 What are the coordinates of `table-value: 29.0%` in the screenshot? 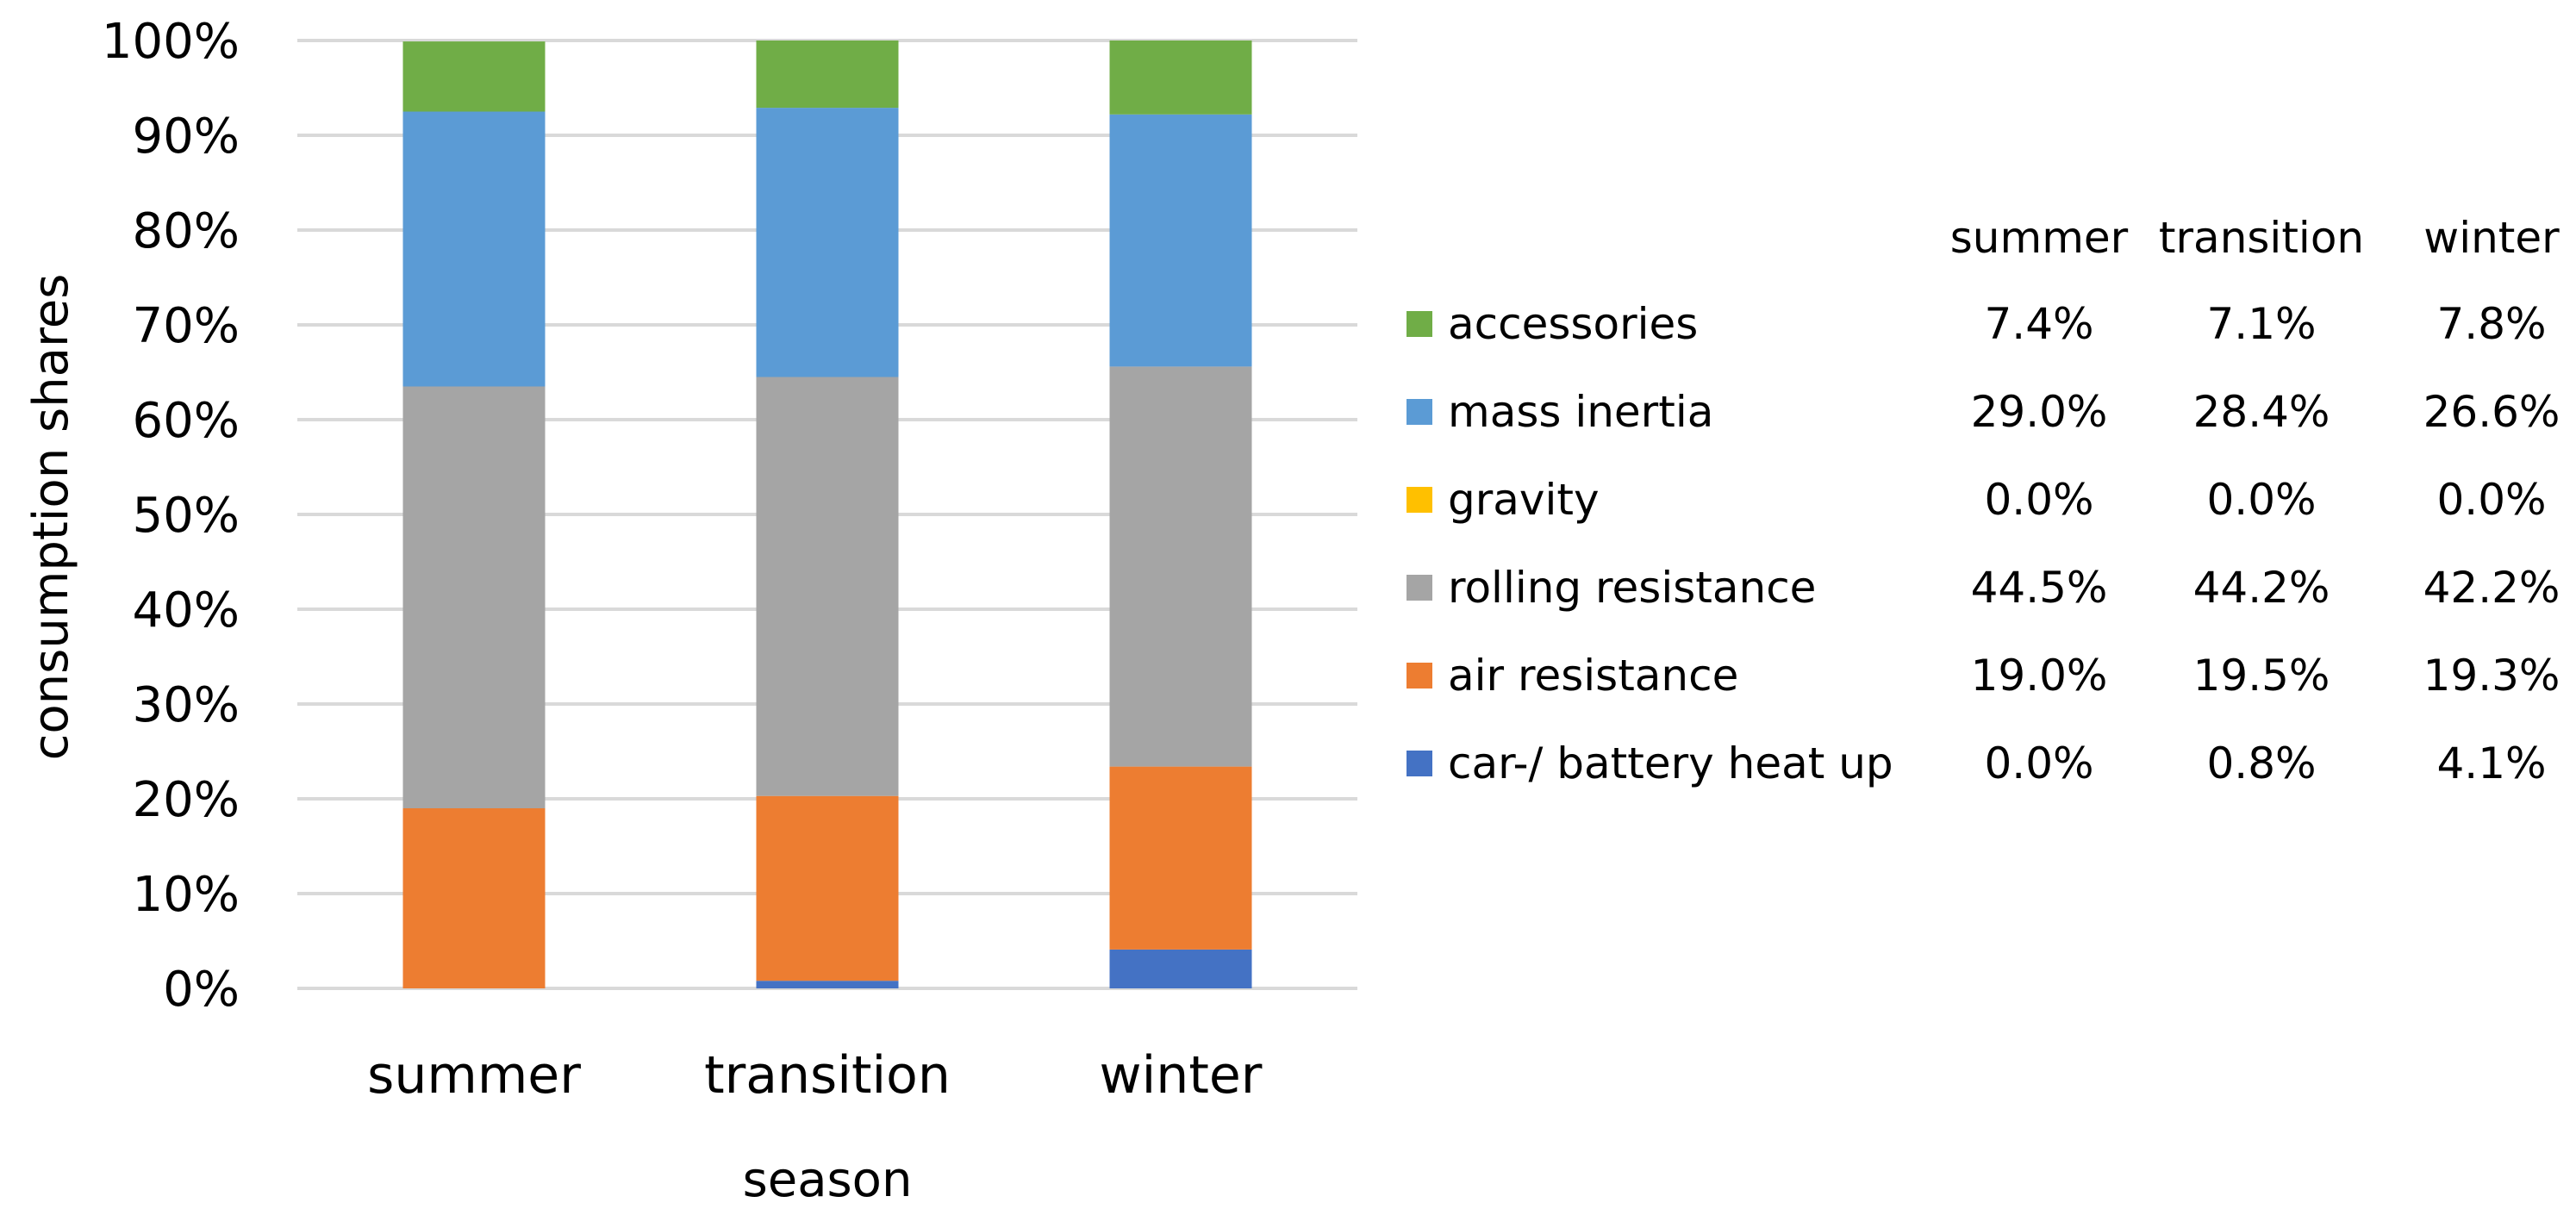 It's located at (2039, 412).